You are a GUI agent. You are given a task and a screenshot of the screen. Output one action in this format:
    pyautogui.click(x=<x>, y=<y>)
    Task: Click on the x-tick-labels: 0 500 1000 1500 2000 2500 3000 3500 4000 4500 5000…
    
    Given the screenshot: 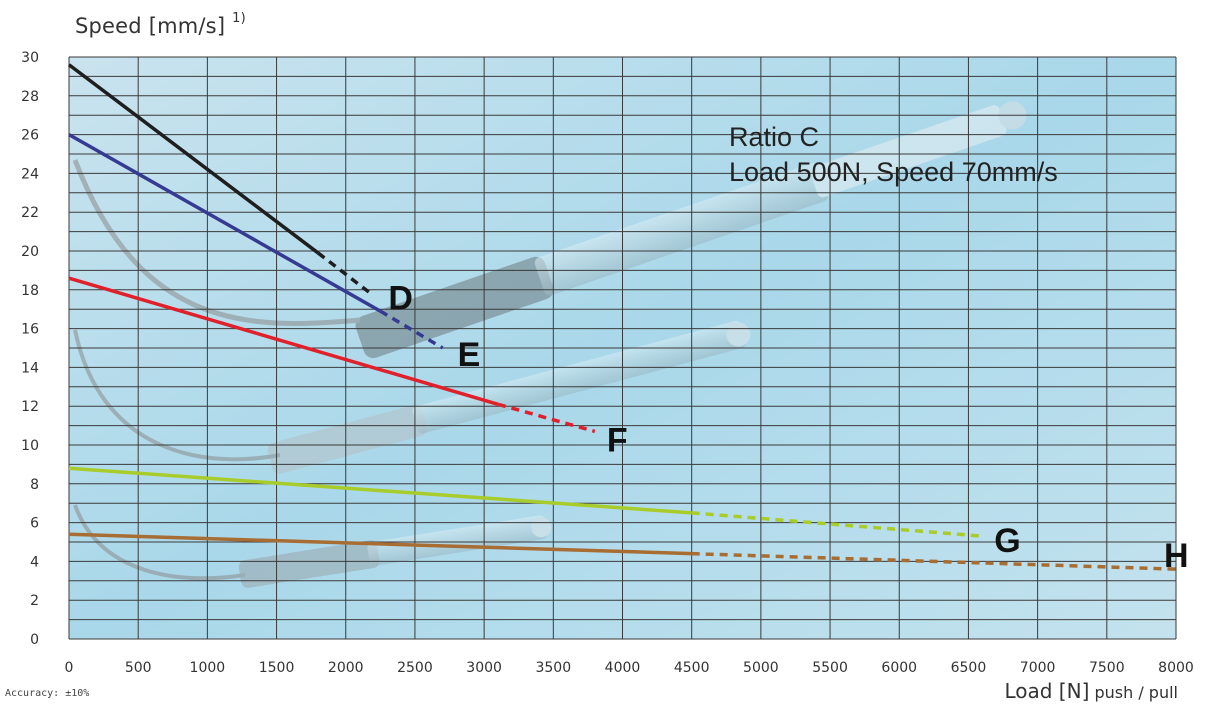 What is the action you would take?
    pyautogui.click(x=629, y=668)
    